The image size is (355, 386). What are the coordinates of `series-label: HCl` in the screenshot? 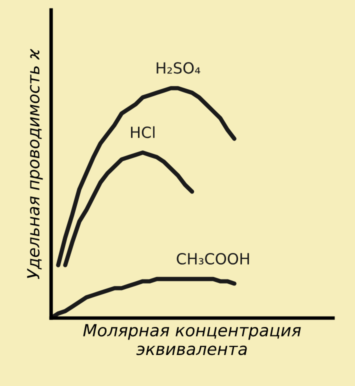 It's located at (142, 132).